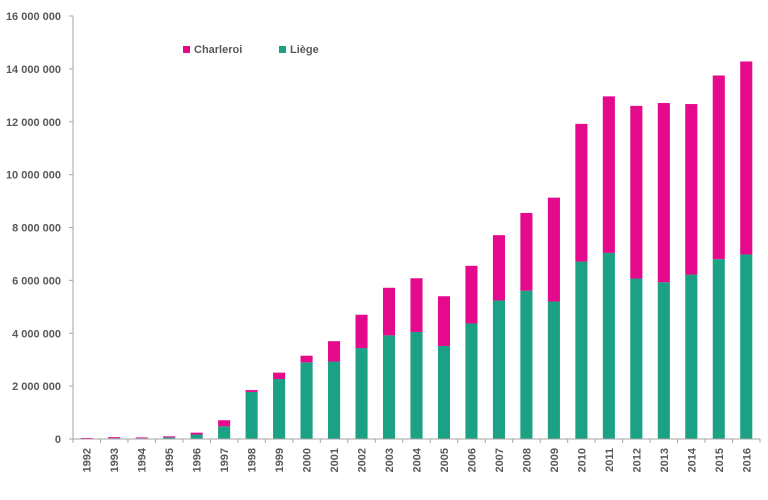  I want to click on bar-liege-2015, so click(718, 349).